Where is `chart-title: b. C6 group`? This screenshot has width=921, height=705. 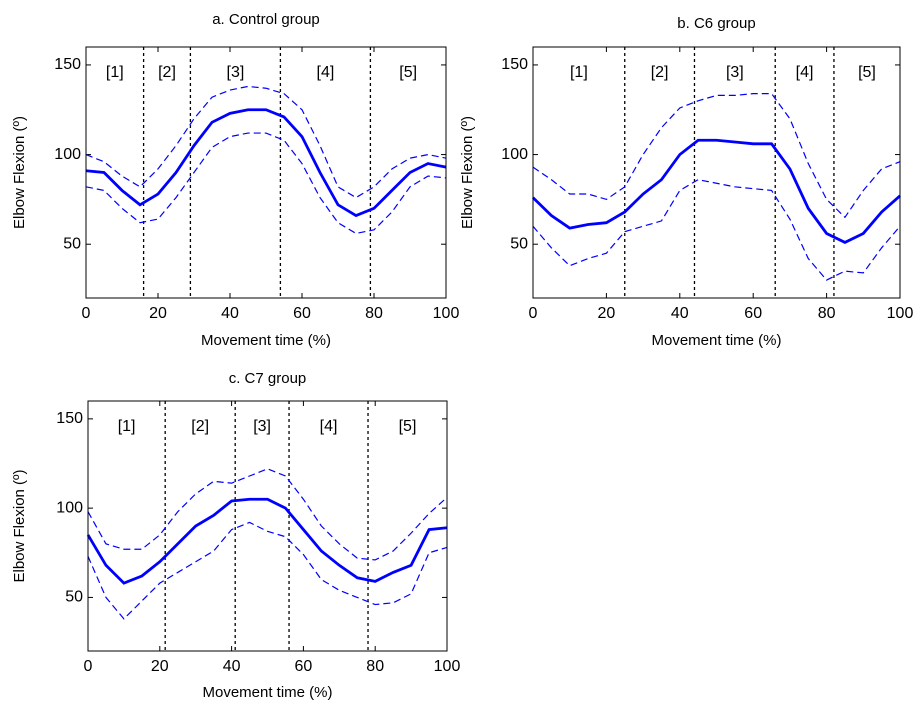 chart-title: b. C6 group is located at coordinates (716, 23).